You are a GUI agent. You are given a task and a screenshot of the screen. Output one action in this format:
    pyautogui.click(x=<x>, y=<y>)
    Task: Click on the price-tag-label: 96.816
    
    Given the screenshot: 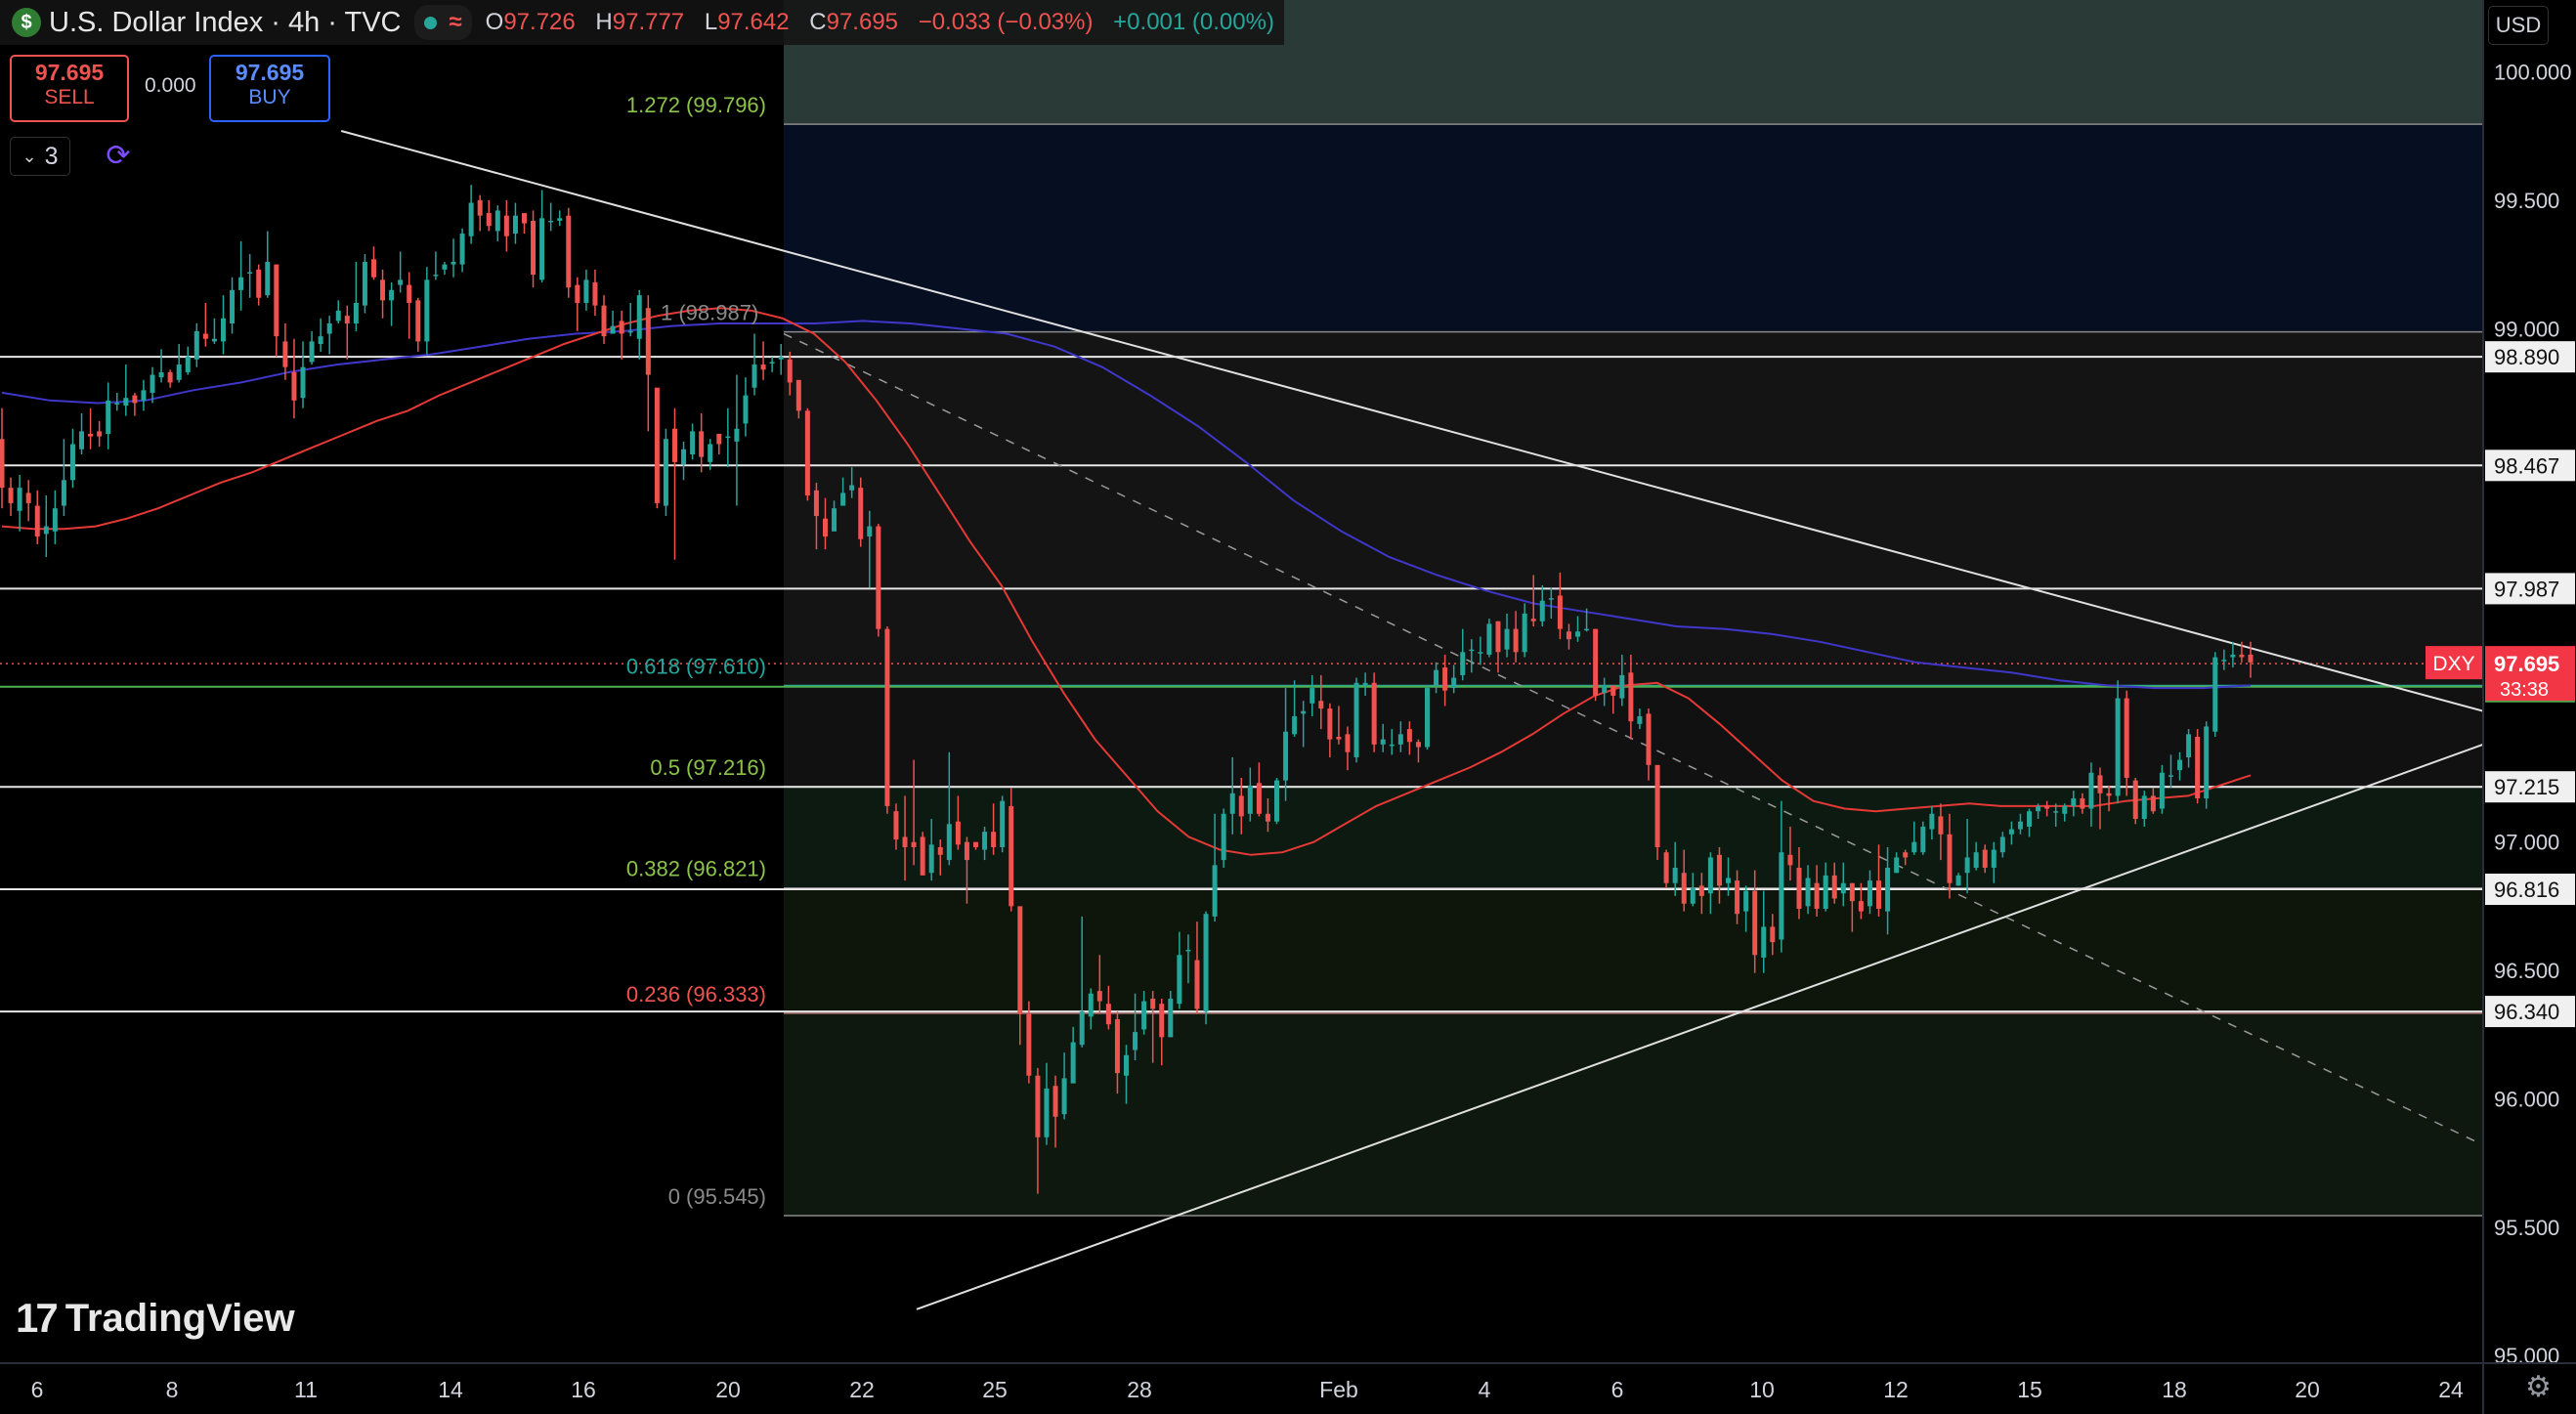 What is the action you would take?
    pyautogui.click(x=2526, y=890)
    